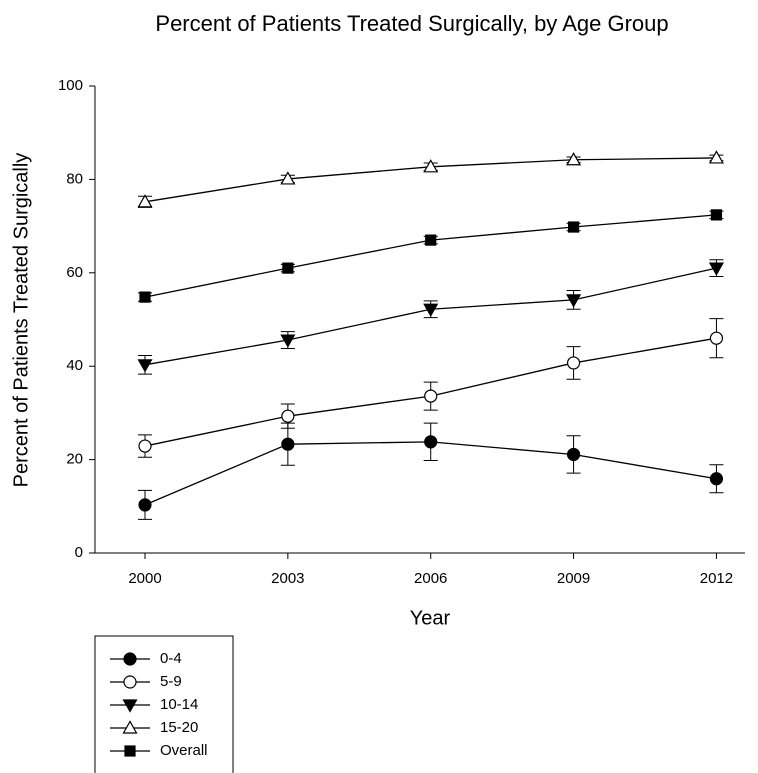 This screenshot has height=773, width=758. Describe the element at coordinates (287, 578) in the screenshot. I see `x-tick-label: 2003` at that location.